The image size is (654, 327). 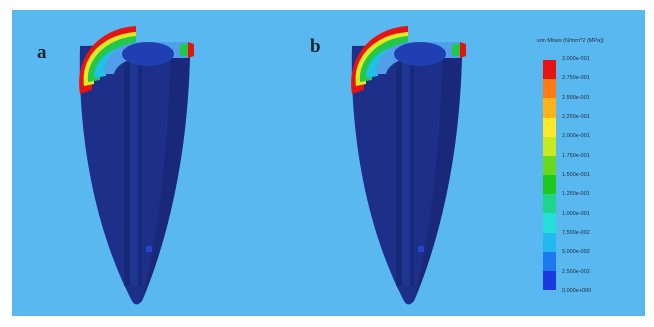 I want to click on legend-tick-label: 5.000e-002, so click(x=576, y=252).